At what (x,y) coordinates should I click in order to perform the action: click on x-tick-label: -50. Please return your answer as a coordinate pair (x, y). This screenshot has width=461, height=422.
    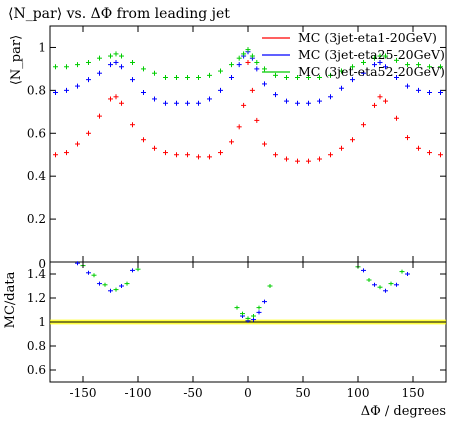
    Looking at the image, I should click on (192, 393).